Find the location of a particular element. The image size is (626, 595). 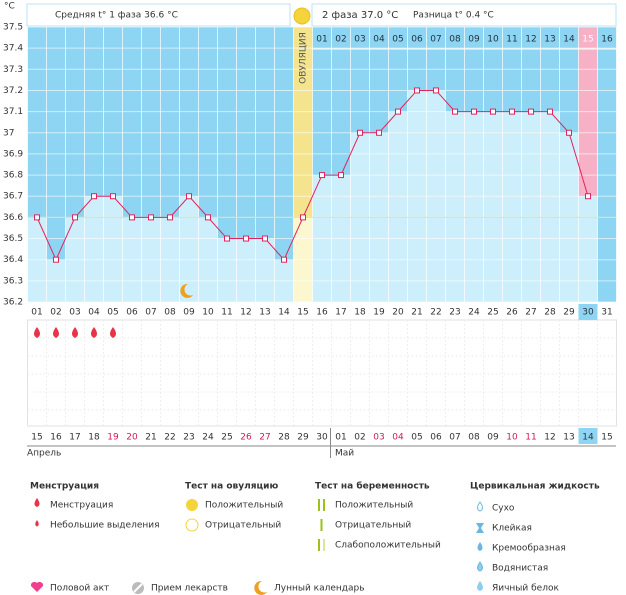

legend-item: Водянистая is located at coordinates (520, 569).